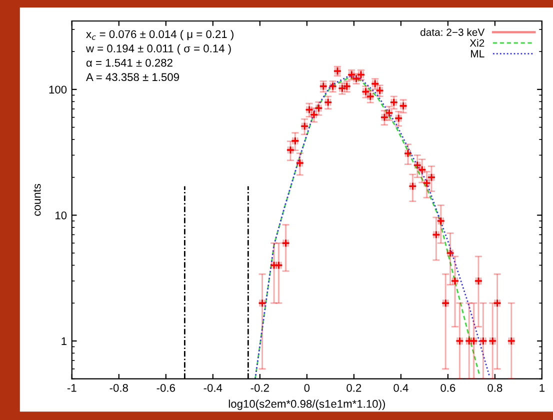 This screenshot has height=420, width=553. What do you see at coordinates (452, 32) in the screenshot?
I see `legend-label: data: 2−3 keV` at bounding box center [452, 32].